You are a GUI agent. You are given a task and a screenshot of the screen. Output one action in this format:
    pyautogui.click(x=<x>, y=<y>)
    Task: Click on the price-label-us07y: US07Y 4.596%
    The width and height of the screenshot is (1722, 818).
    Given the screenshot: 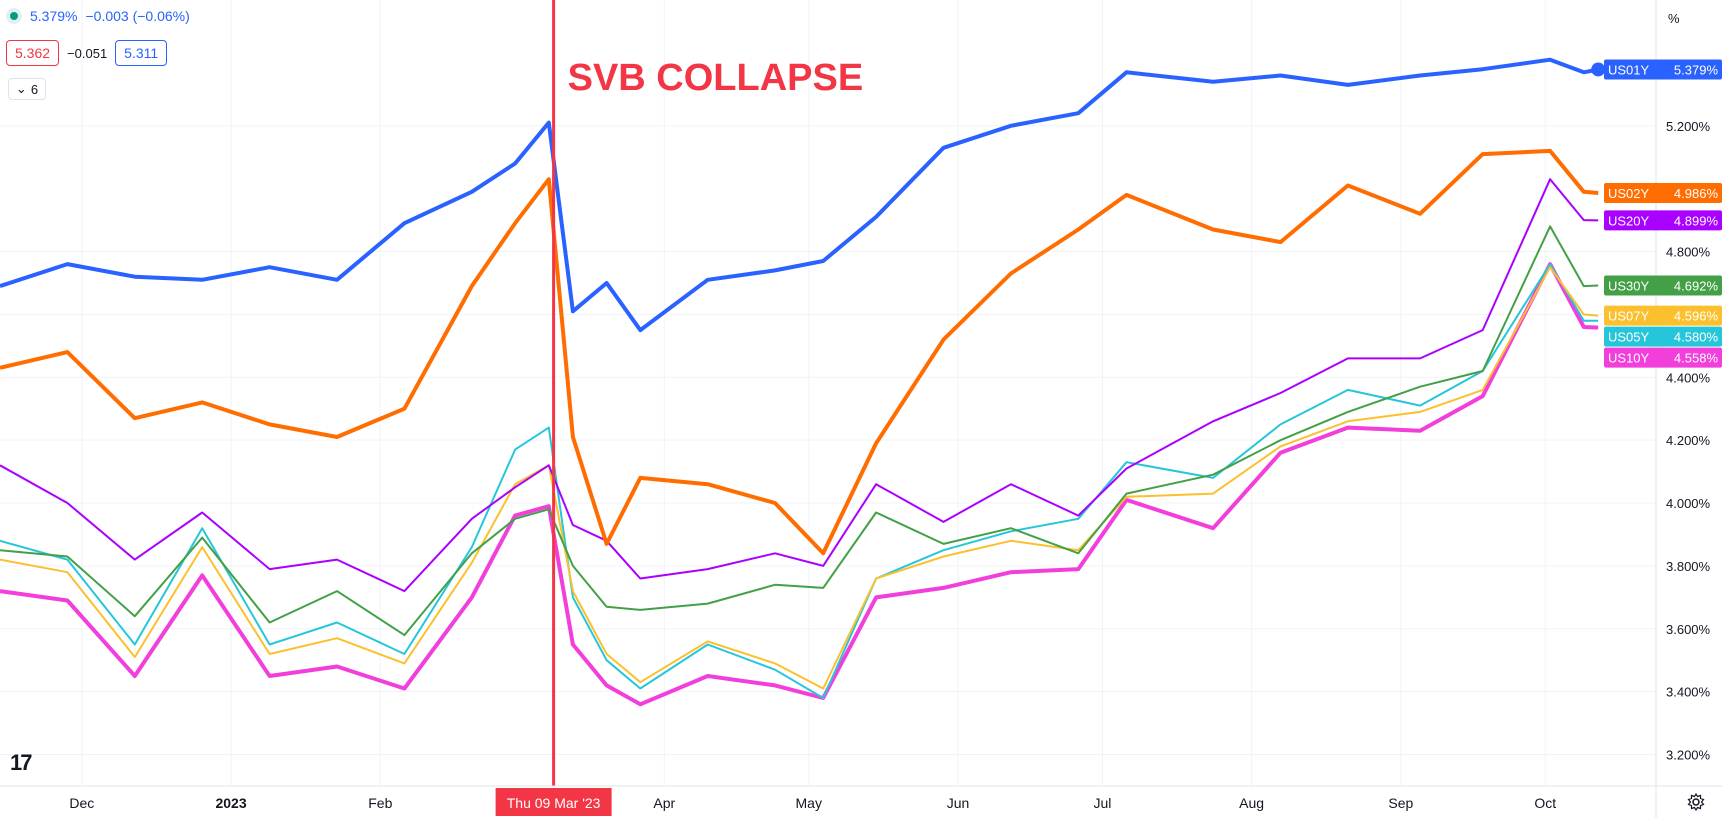 What is the action you would take?
    pyautogui.click(x=1663, y=315)
    